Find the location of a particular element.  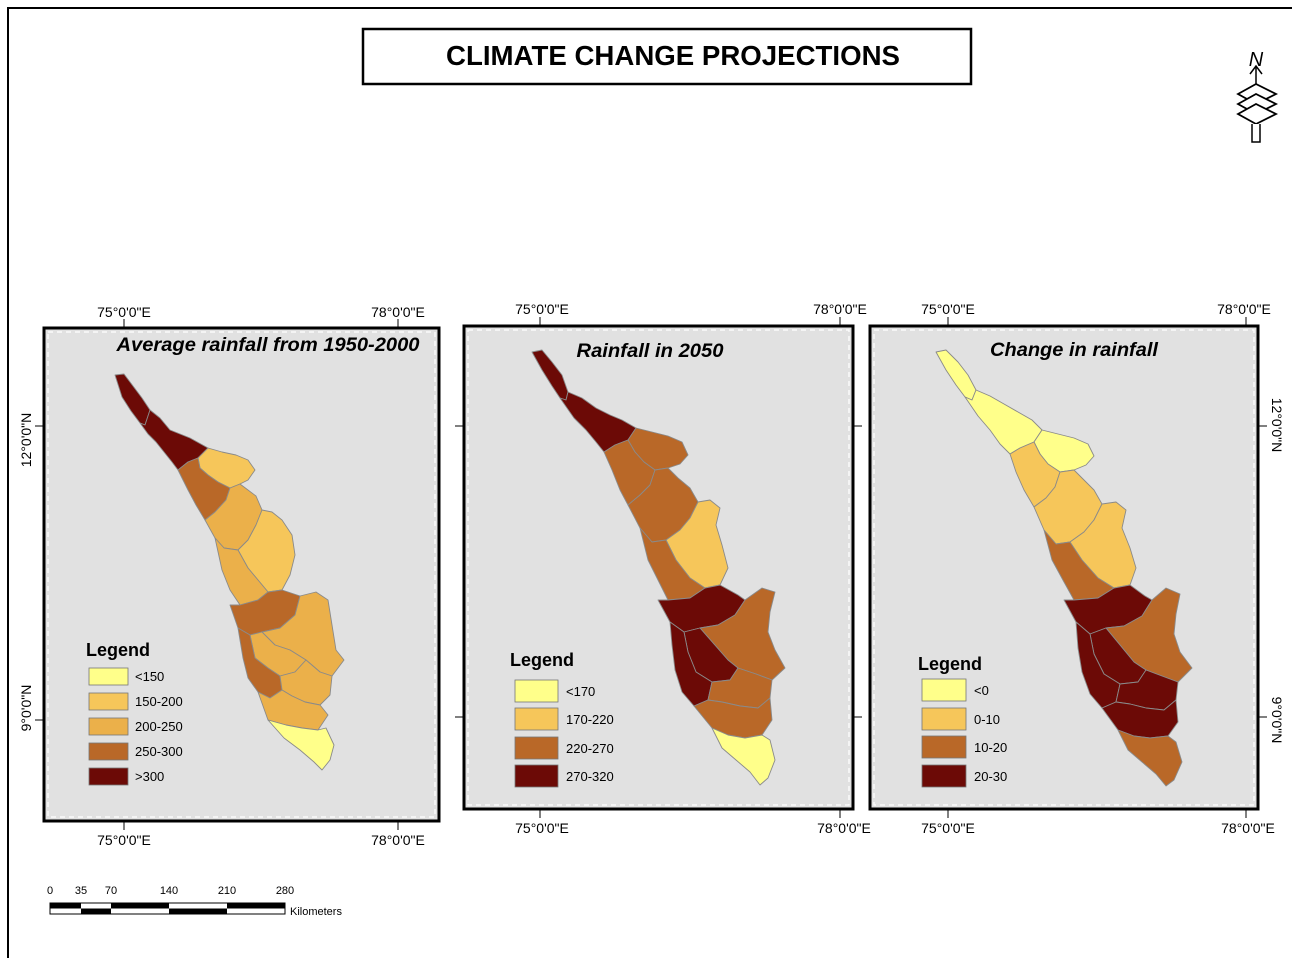

north-arrow-tail is located at coordinates (1256, 133).